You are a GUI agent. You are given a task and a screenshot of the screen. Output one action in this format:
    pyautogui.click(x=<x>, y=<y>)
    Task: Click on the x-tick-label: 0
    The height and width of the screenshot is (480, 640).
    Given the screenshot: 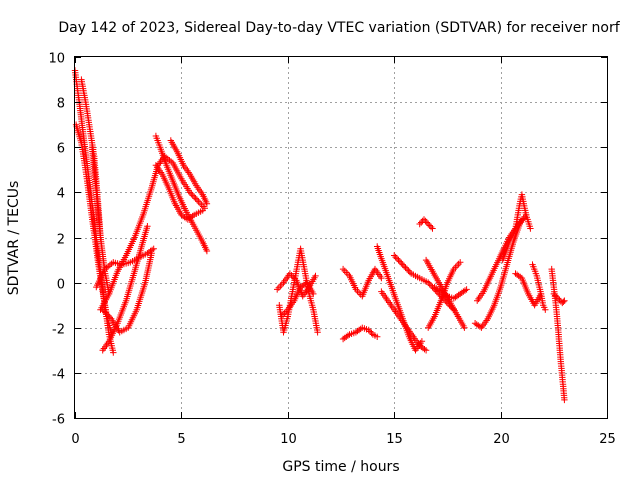 What is the action you would take?
    pyautogui.click(x=75, y=439)
    